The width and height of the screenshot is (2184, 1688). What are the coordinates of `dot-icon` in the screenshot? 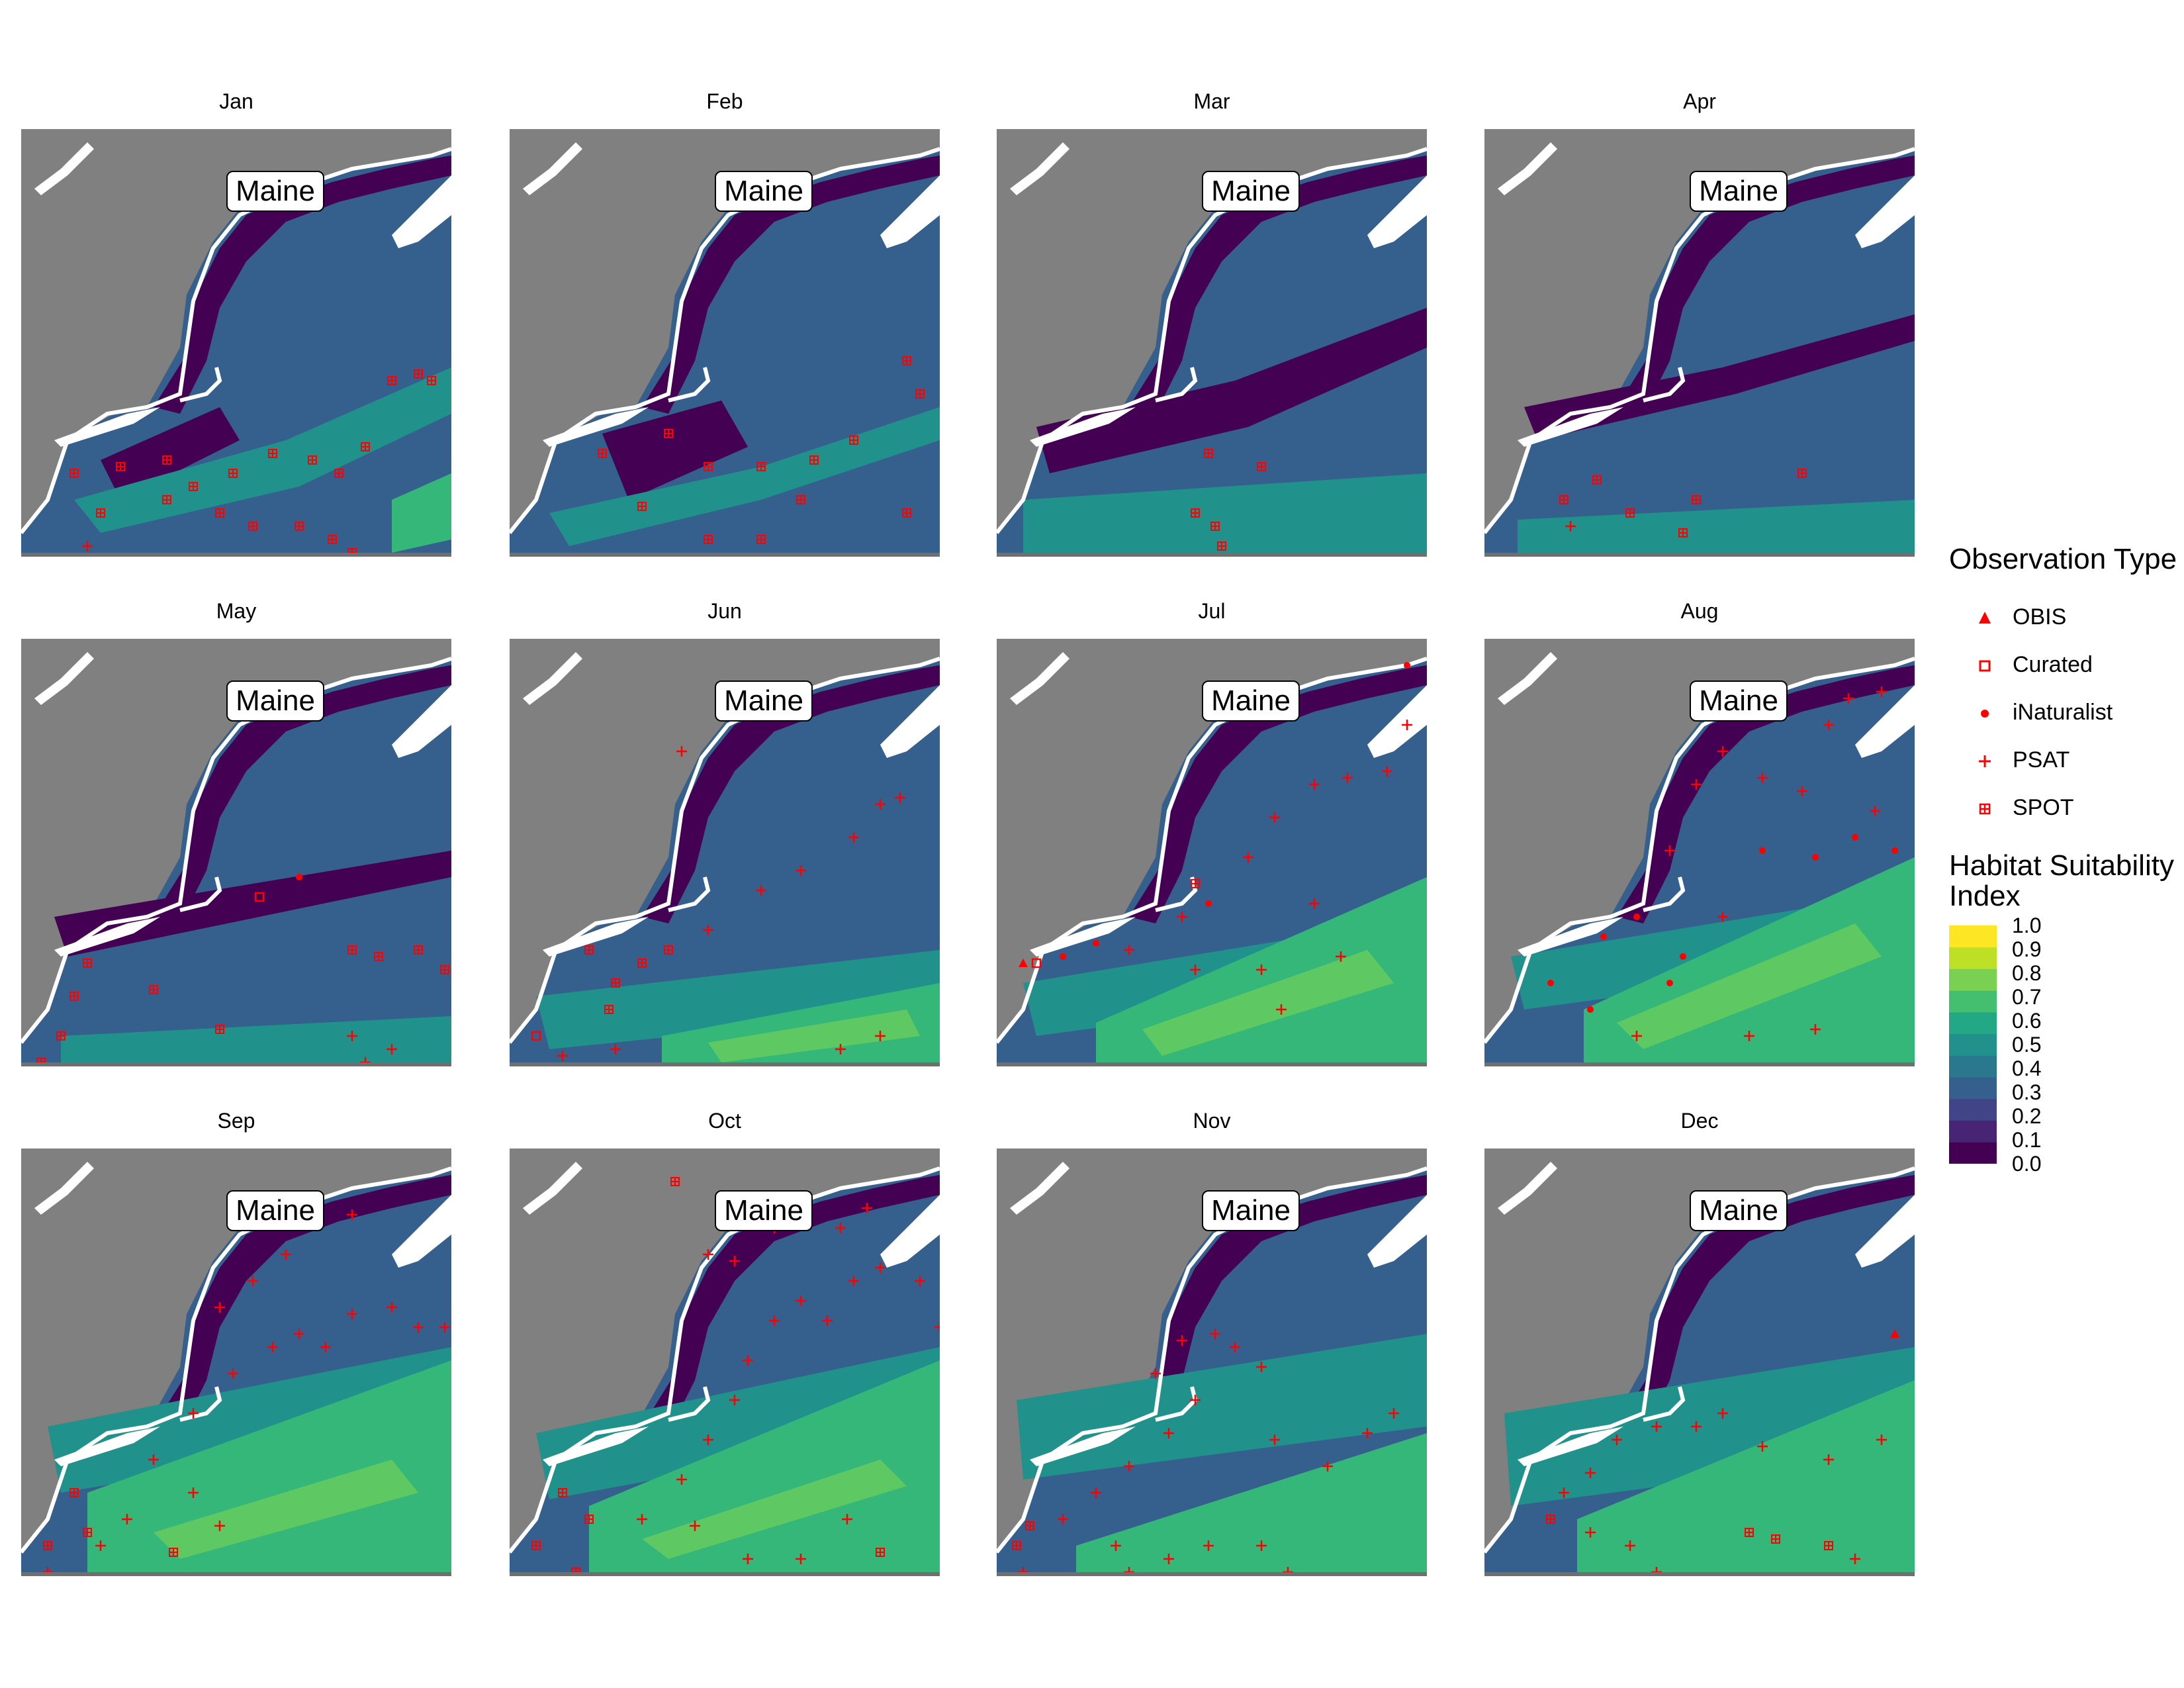 It's located at (1985, 714).